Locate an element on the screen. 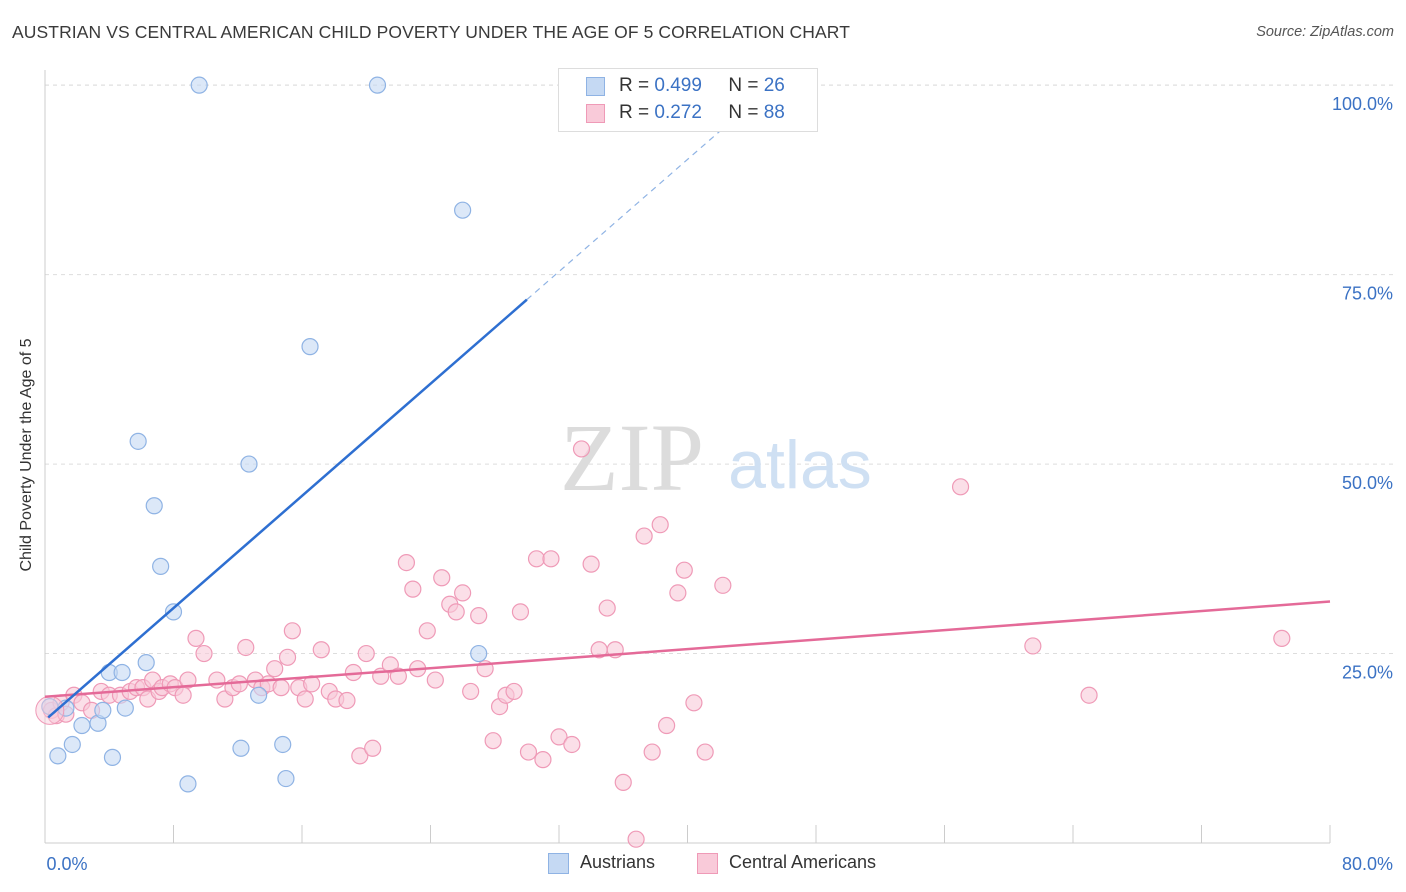 Image resolution: width=1406 pixels, height=892 pixels. n-label: N = is located at coordinates (743, 85).